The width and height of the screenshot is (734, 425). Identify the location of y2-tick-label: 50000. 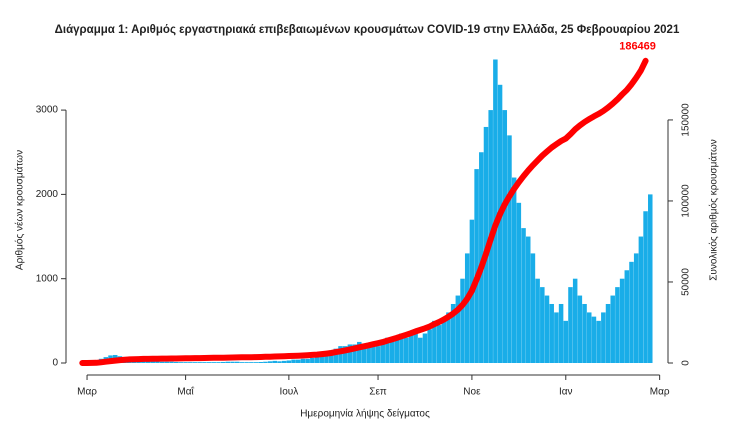
(686, 282).